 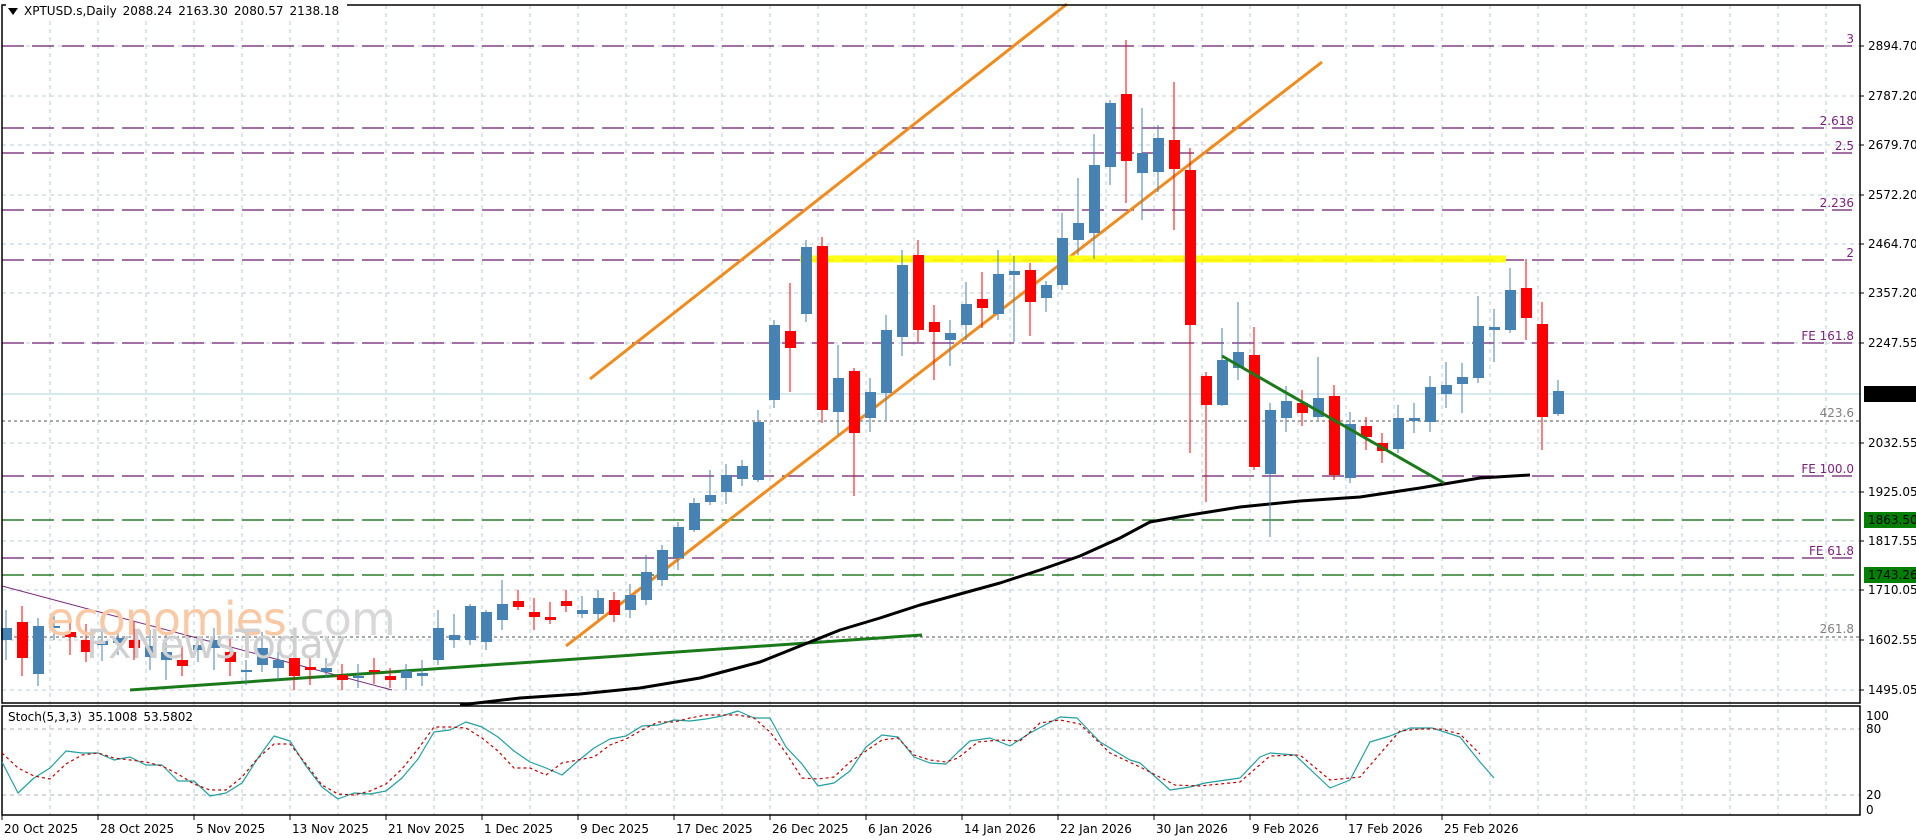 What do you see at coordinates (828, 191) in the screenshot?
I see `channel-upper-line` at bounding box center [828, 191].